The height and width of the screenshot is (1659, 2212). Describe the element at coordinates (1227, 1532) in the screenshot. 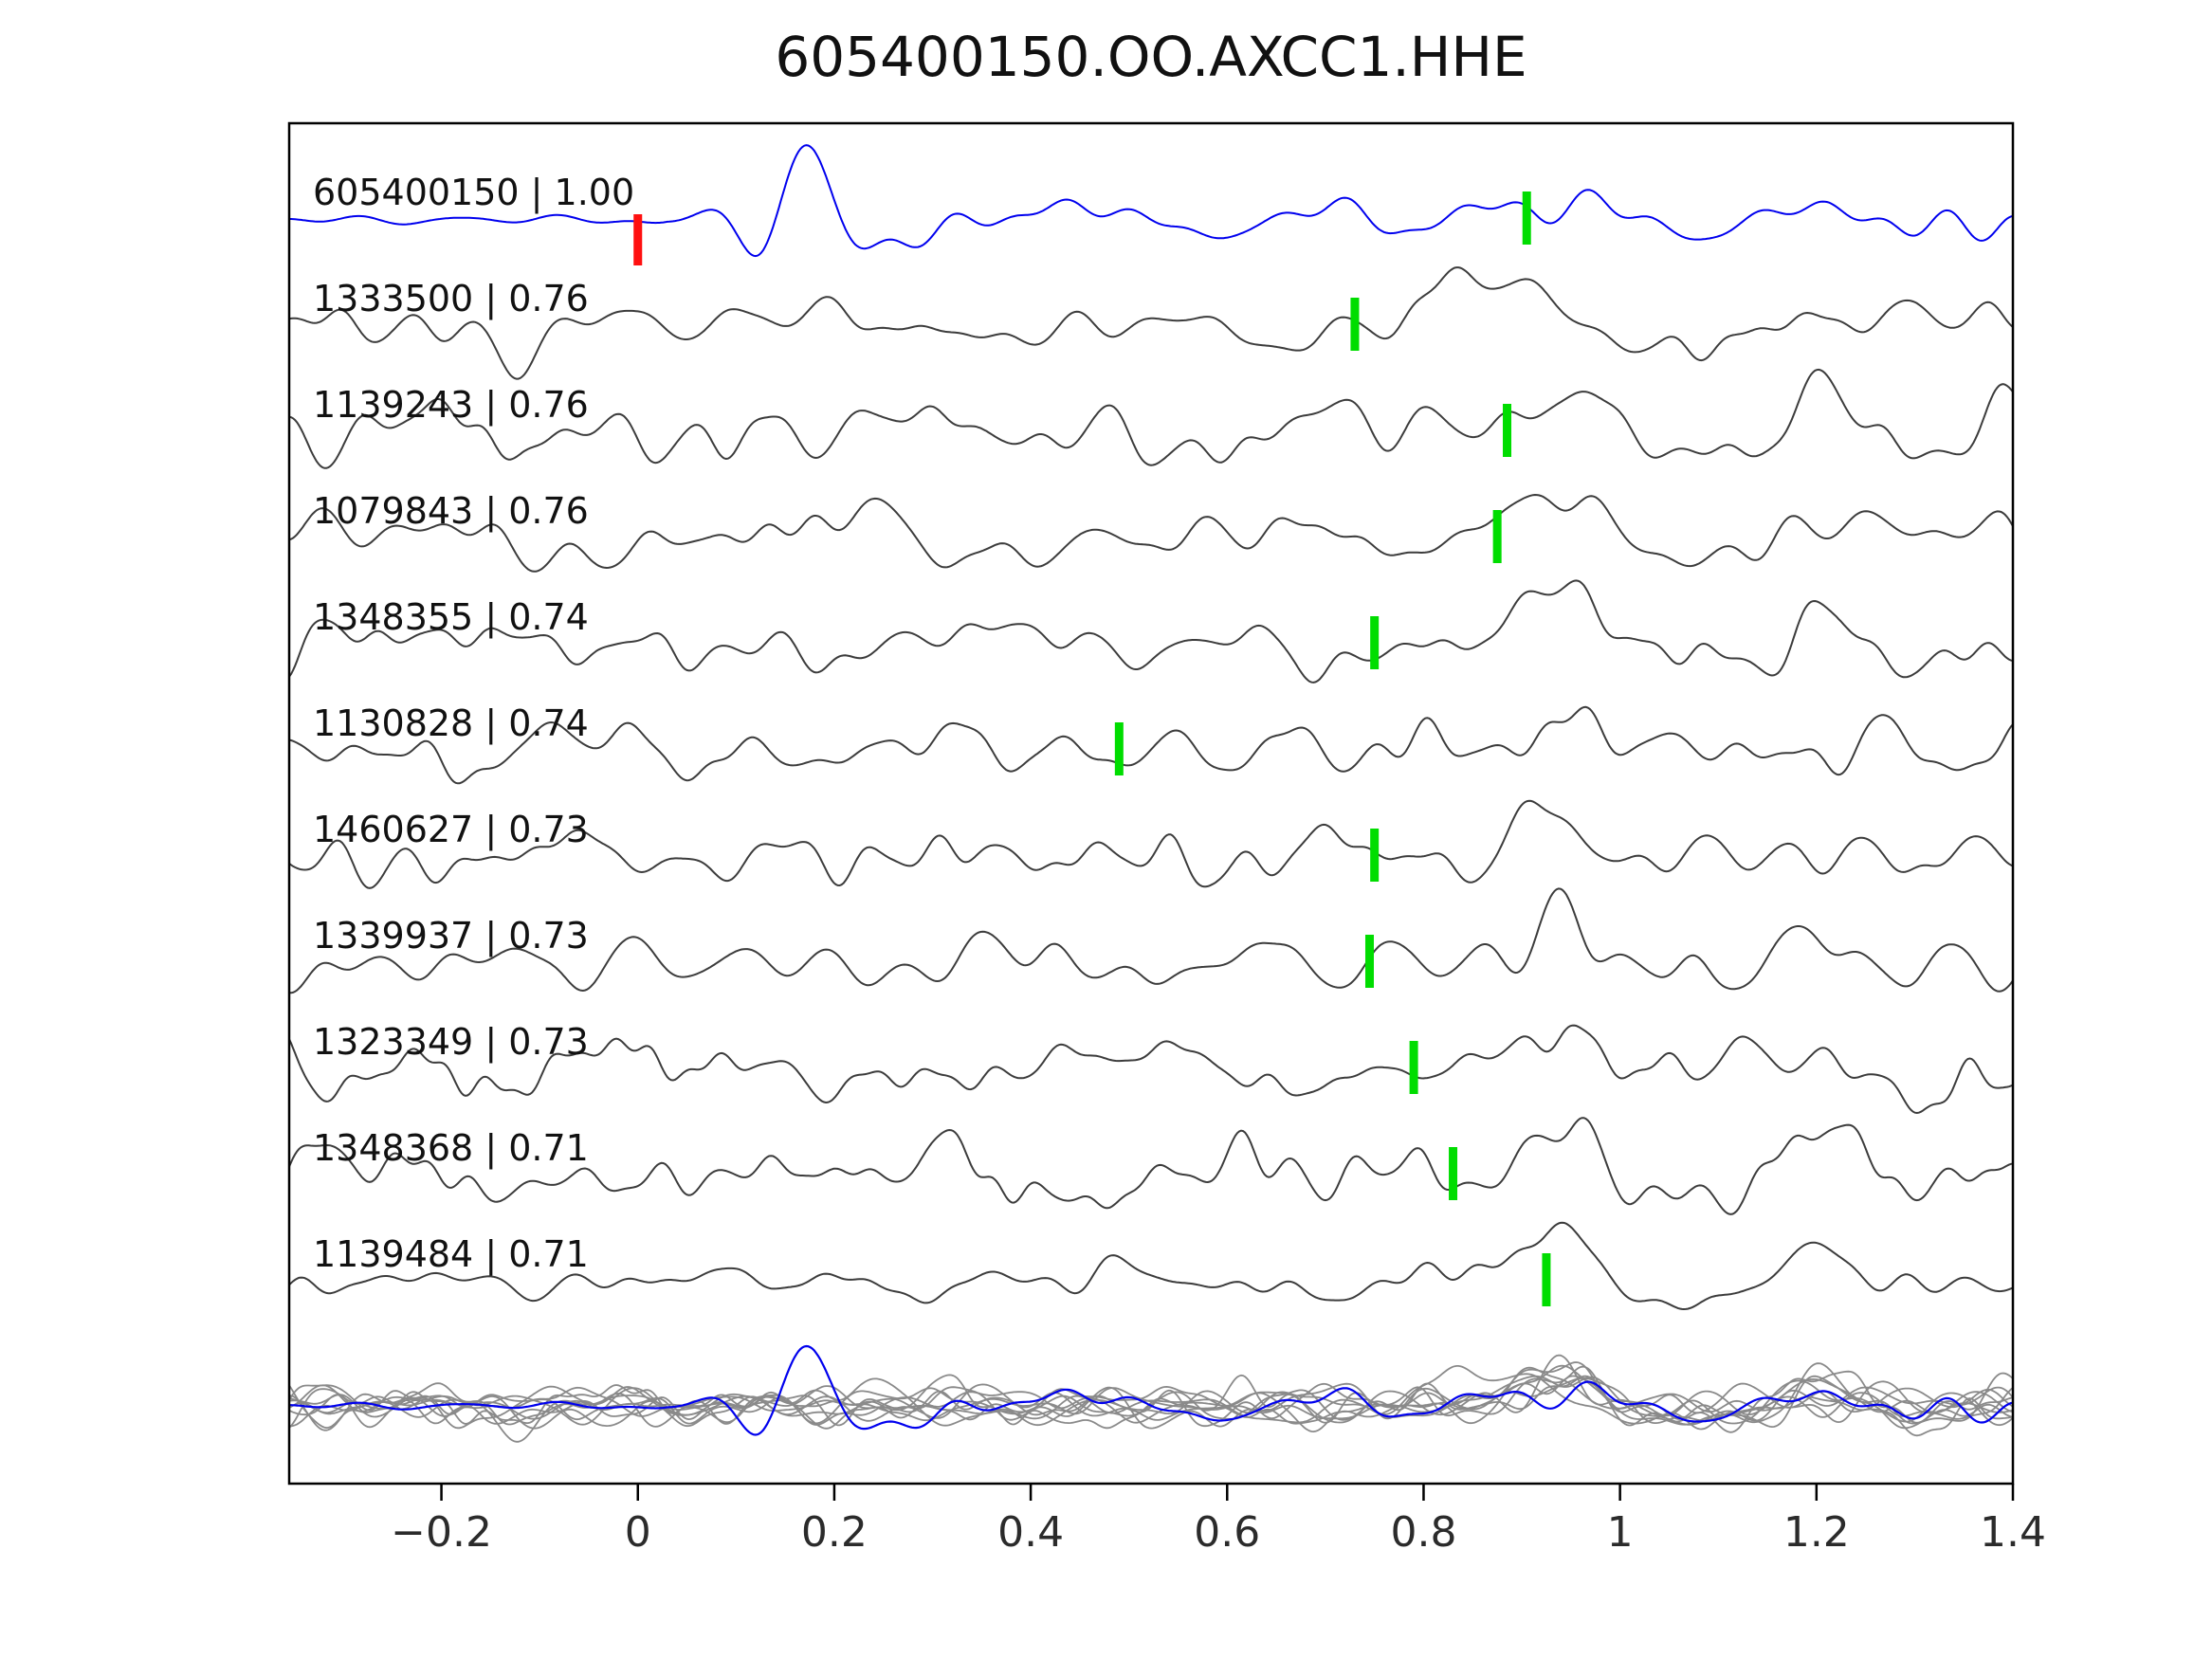

I see `x-tick-label: 0.6` at that location.